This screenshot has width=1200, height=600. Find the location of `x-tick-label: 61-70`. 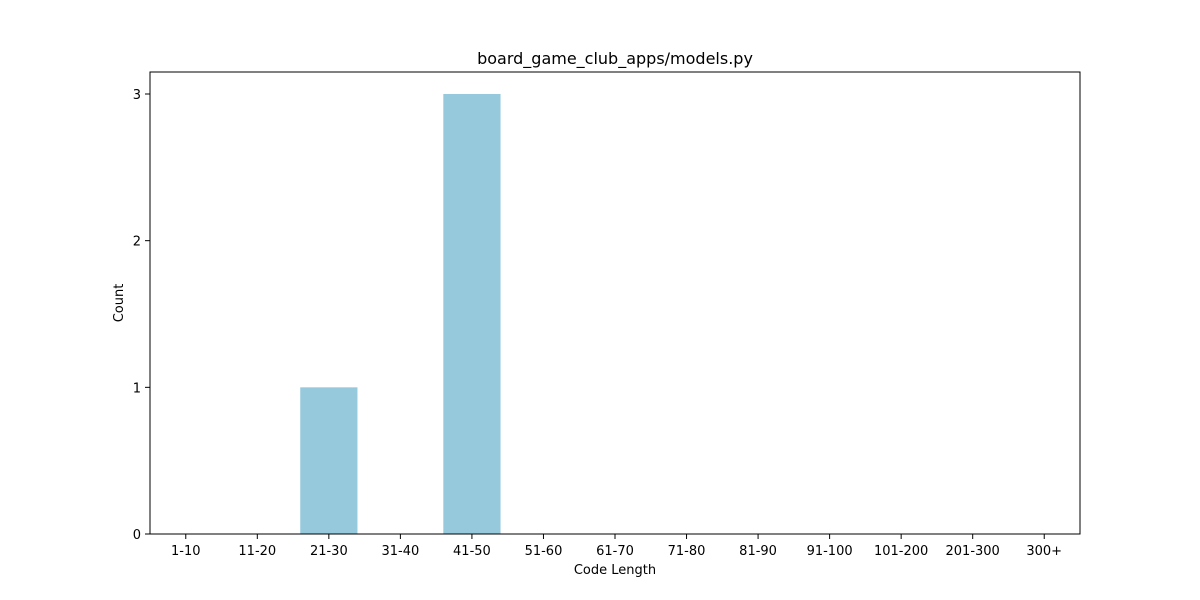

x-tick-label: 61-70 is located at coordinates (615, 551).